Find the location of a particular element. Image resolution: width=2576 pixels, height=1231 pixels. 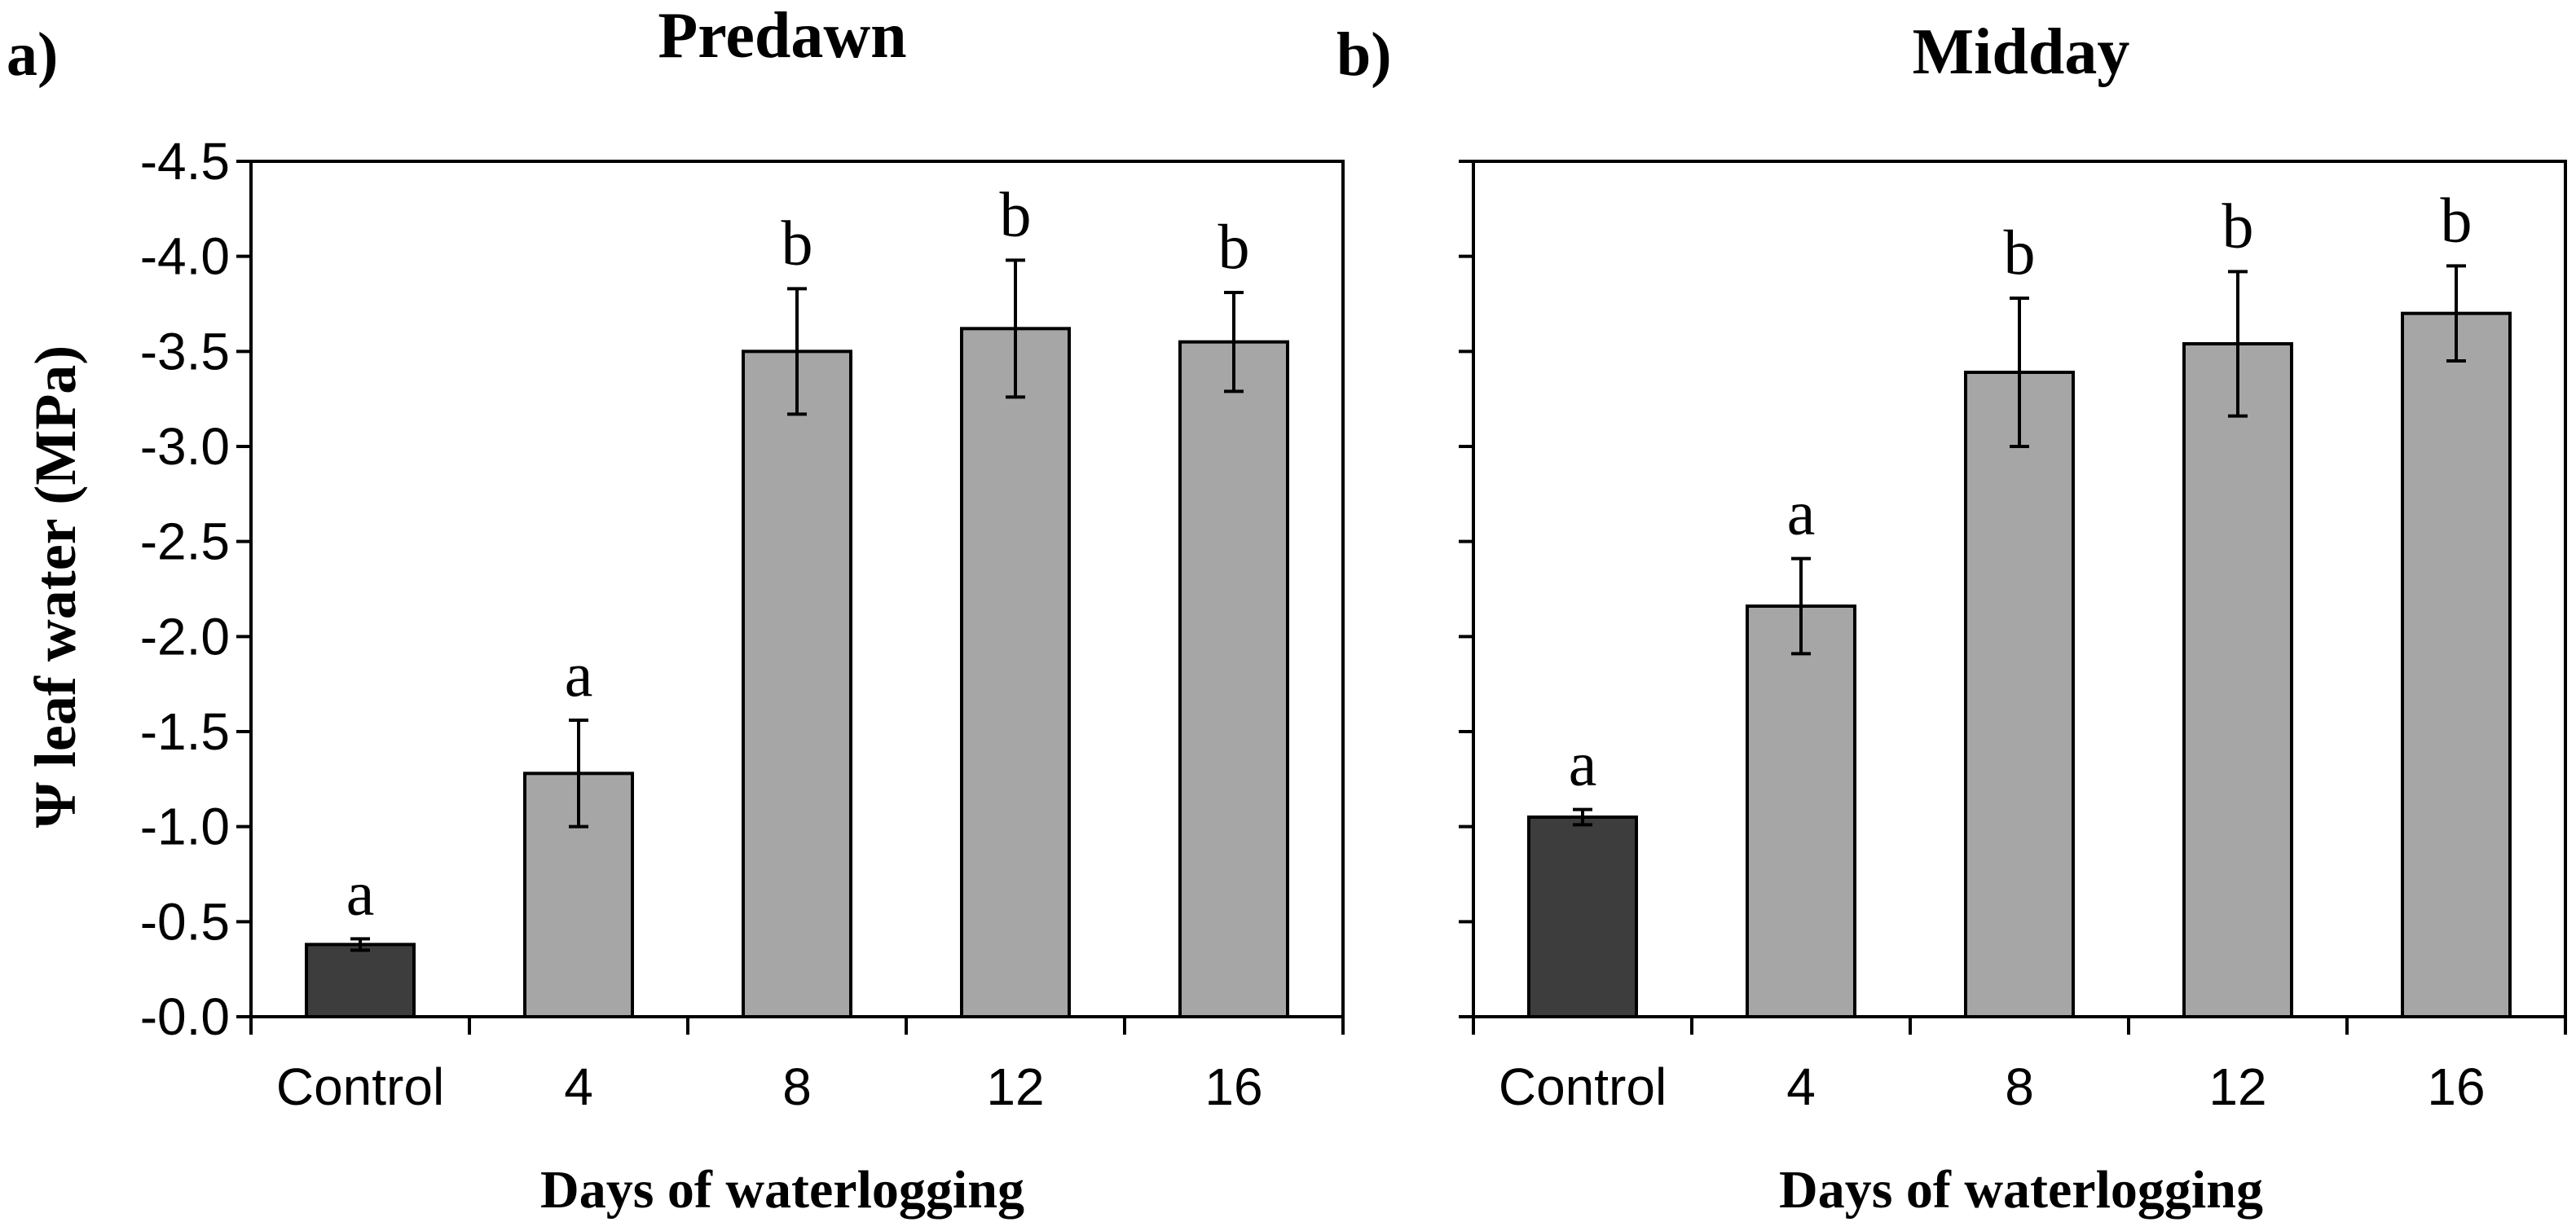

predawn-x-tick-label: 8 is located at coordinates (797, 1086).